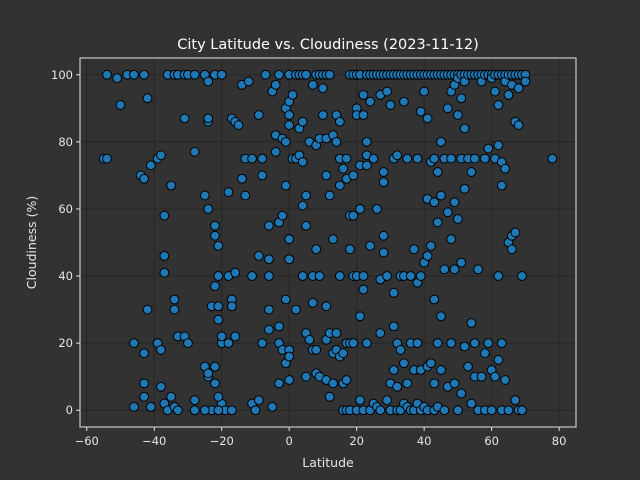 Image resolution: width=640 pixels, height=480 pixels. Describe the element at coordinates (328, 462) in the screenshot. I see `x-axis-label: Latitude` at that location.